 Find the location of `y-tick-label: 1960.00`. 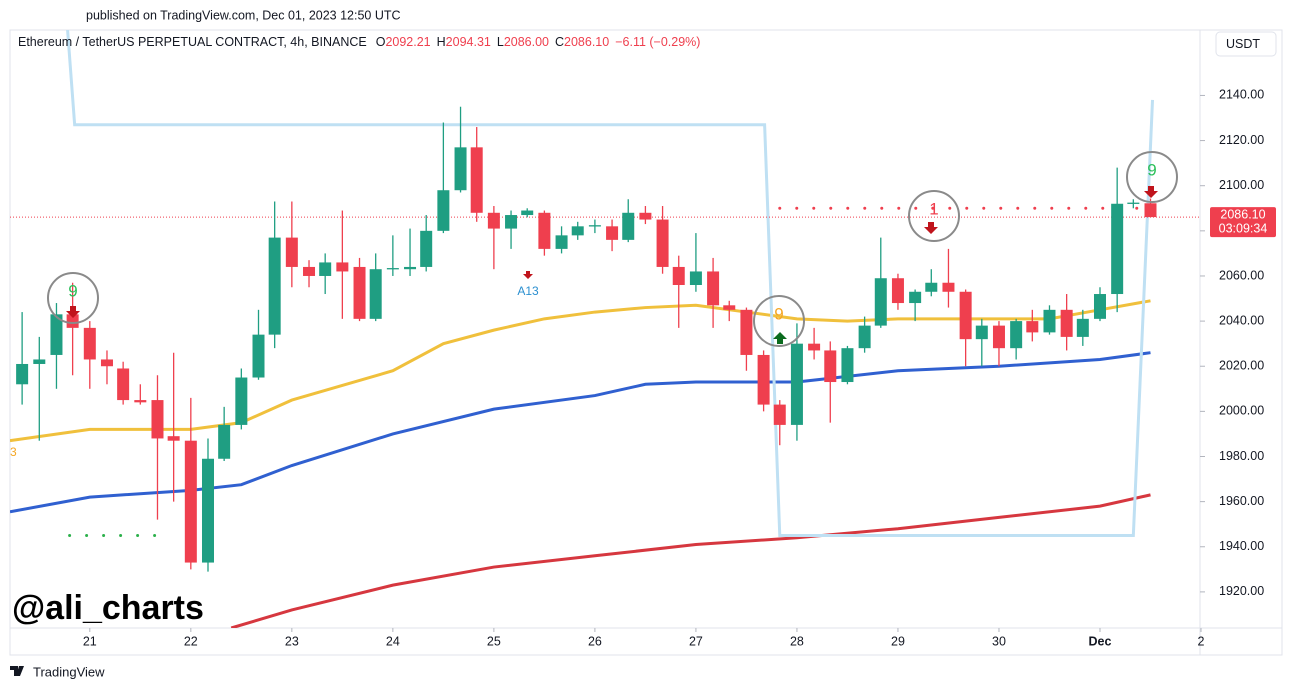

y-tick-label: 1960.00 is located at coordinates (1241, 501).